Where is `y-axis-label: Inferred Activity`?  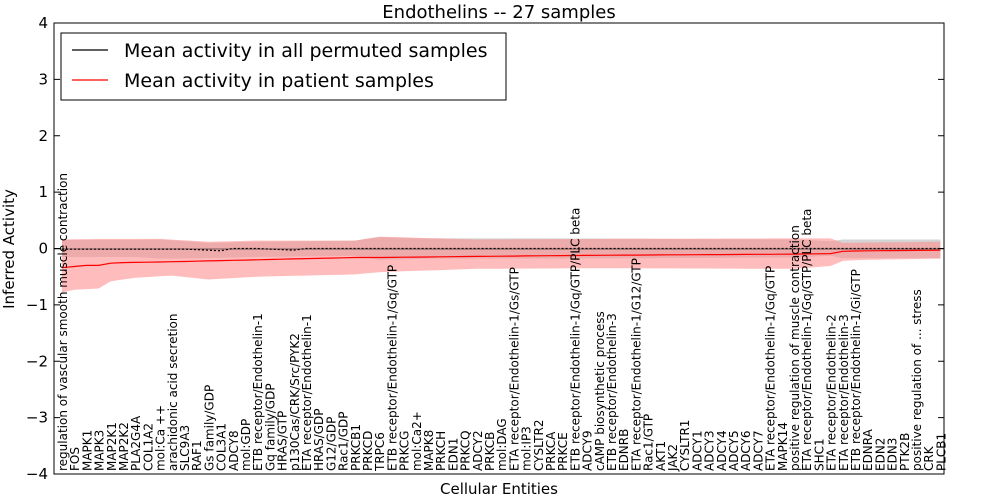 y-axis-label: Inferred Activity is located at coordinates (9, 249).